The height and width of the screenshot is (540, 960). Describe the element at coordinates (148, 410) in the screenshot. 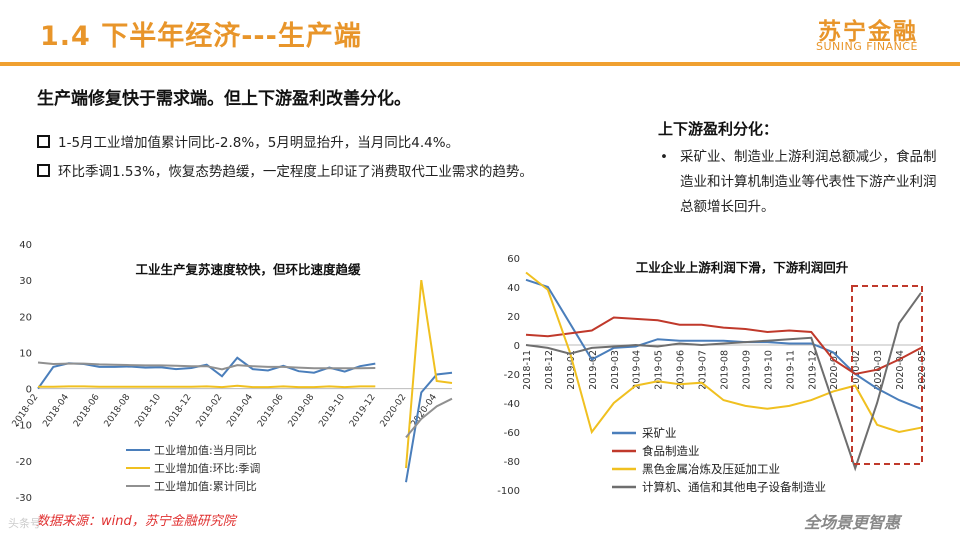

I see `x-tick-label: 2018-10` at that location.